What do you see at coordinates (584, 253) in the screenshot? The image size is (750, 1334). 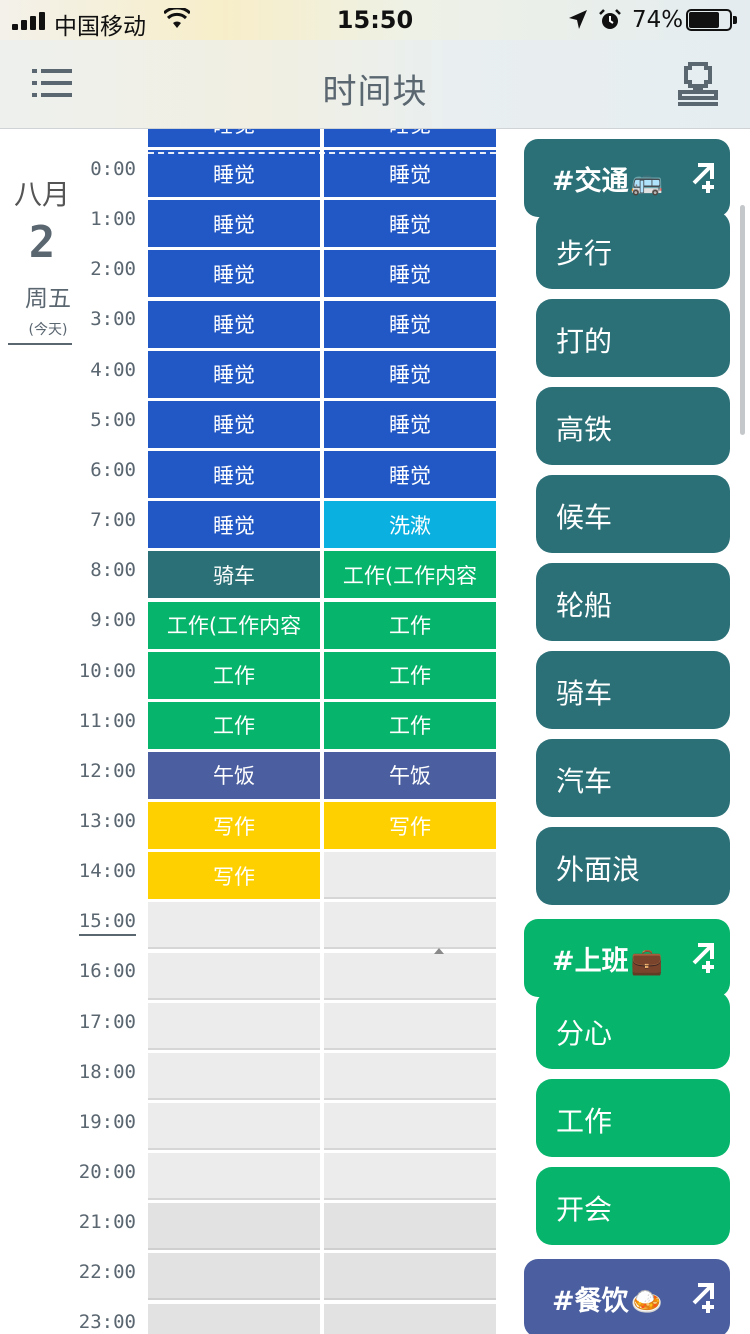 I see `category-item-label: 步行` at bounding box center [584, 253].